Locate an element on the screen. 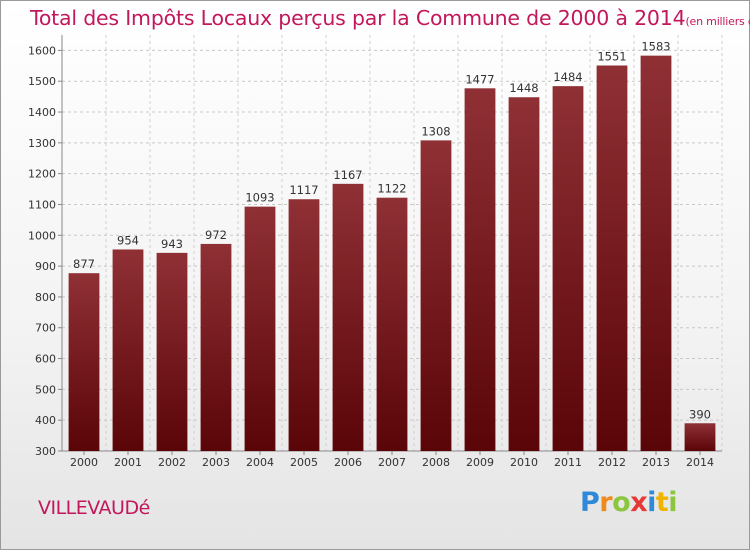  proxiti-logo: Proxiti is located at coordinates (629, 502).